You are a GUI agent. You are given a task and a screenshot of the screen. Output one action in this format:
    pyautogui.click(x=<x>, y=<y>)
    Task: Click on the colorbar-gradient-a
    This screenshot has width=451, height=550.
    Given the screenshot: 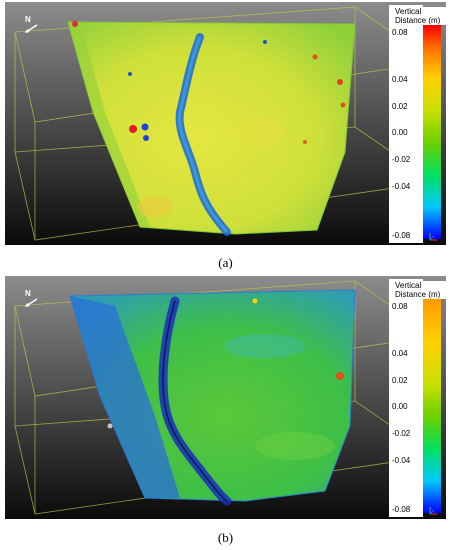 What is the action you would take?
    pyautogui.click(x=432, y=132)
    